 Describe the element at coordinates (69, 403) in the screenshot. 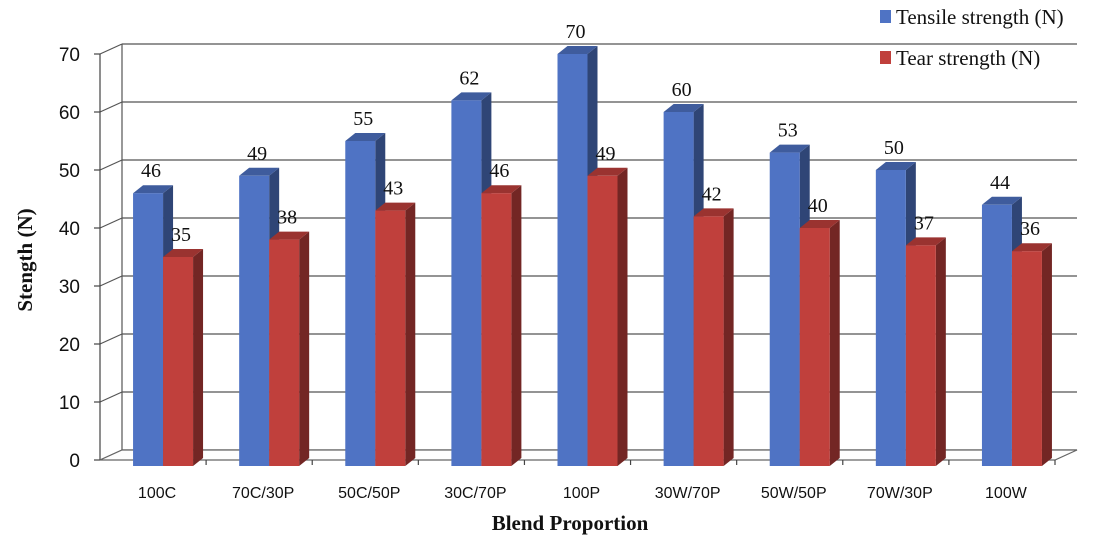

I see `y-tick-label: 10` at that location.